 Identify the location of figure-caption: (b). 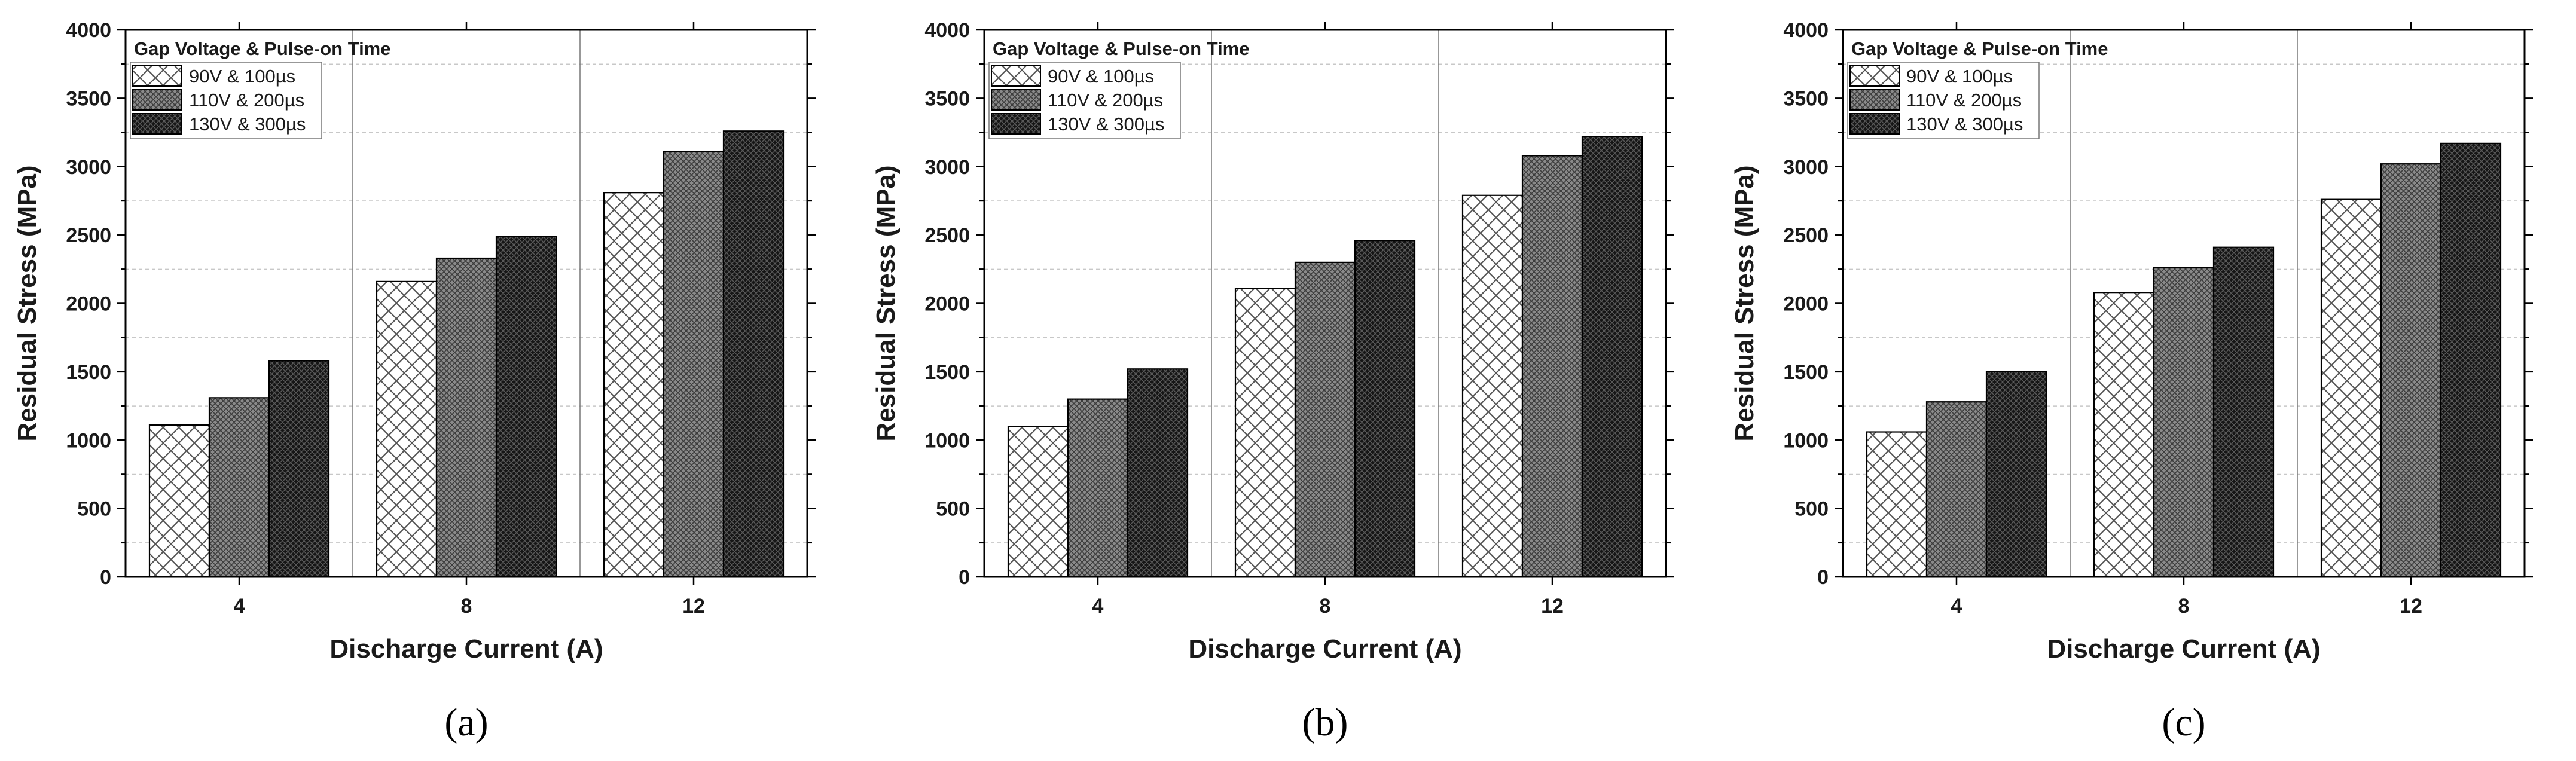
(1325, 722).